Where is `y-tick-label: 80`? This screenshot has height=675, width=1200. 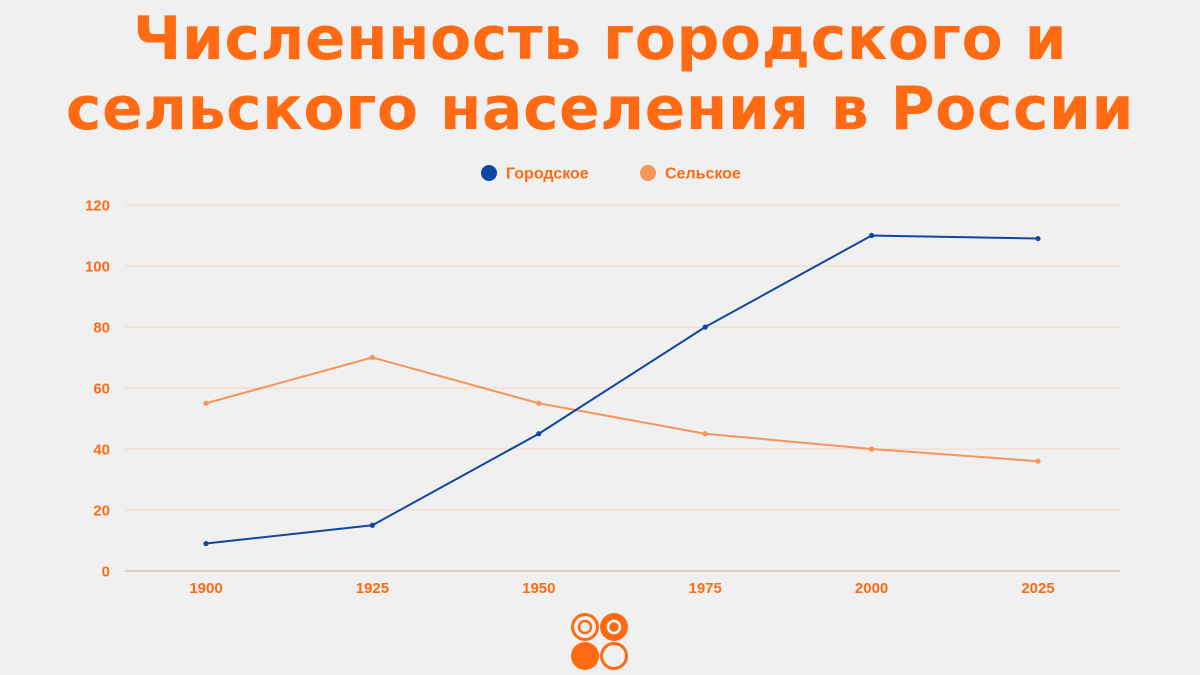 y-tick-label: 80 is located at coordinates (101, 328).